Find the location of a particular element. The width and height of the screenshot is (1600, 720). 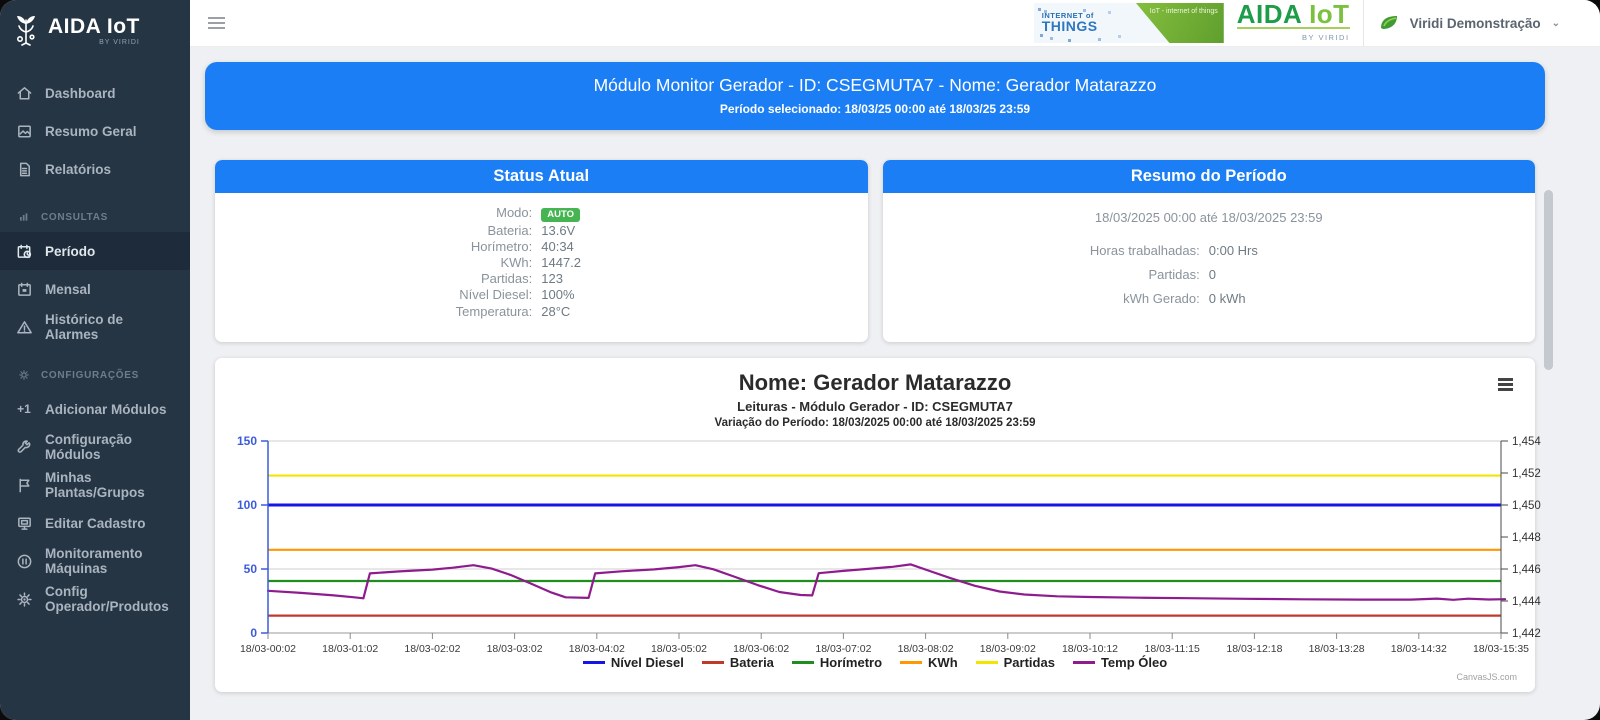

summary-row: kWh Gerado: 0 kWh is located at coordinates (1184, 298).